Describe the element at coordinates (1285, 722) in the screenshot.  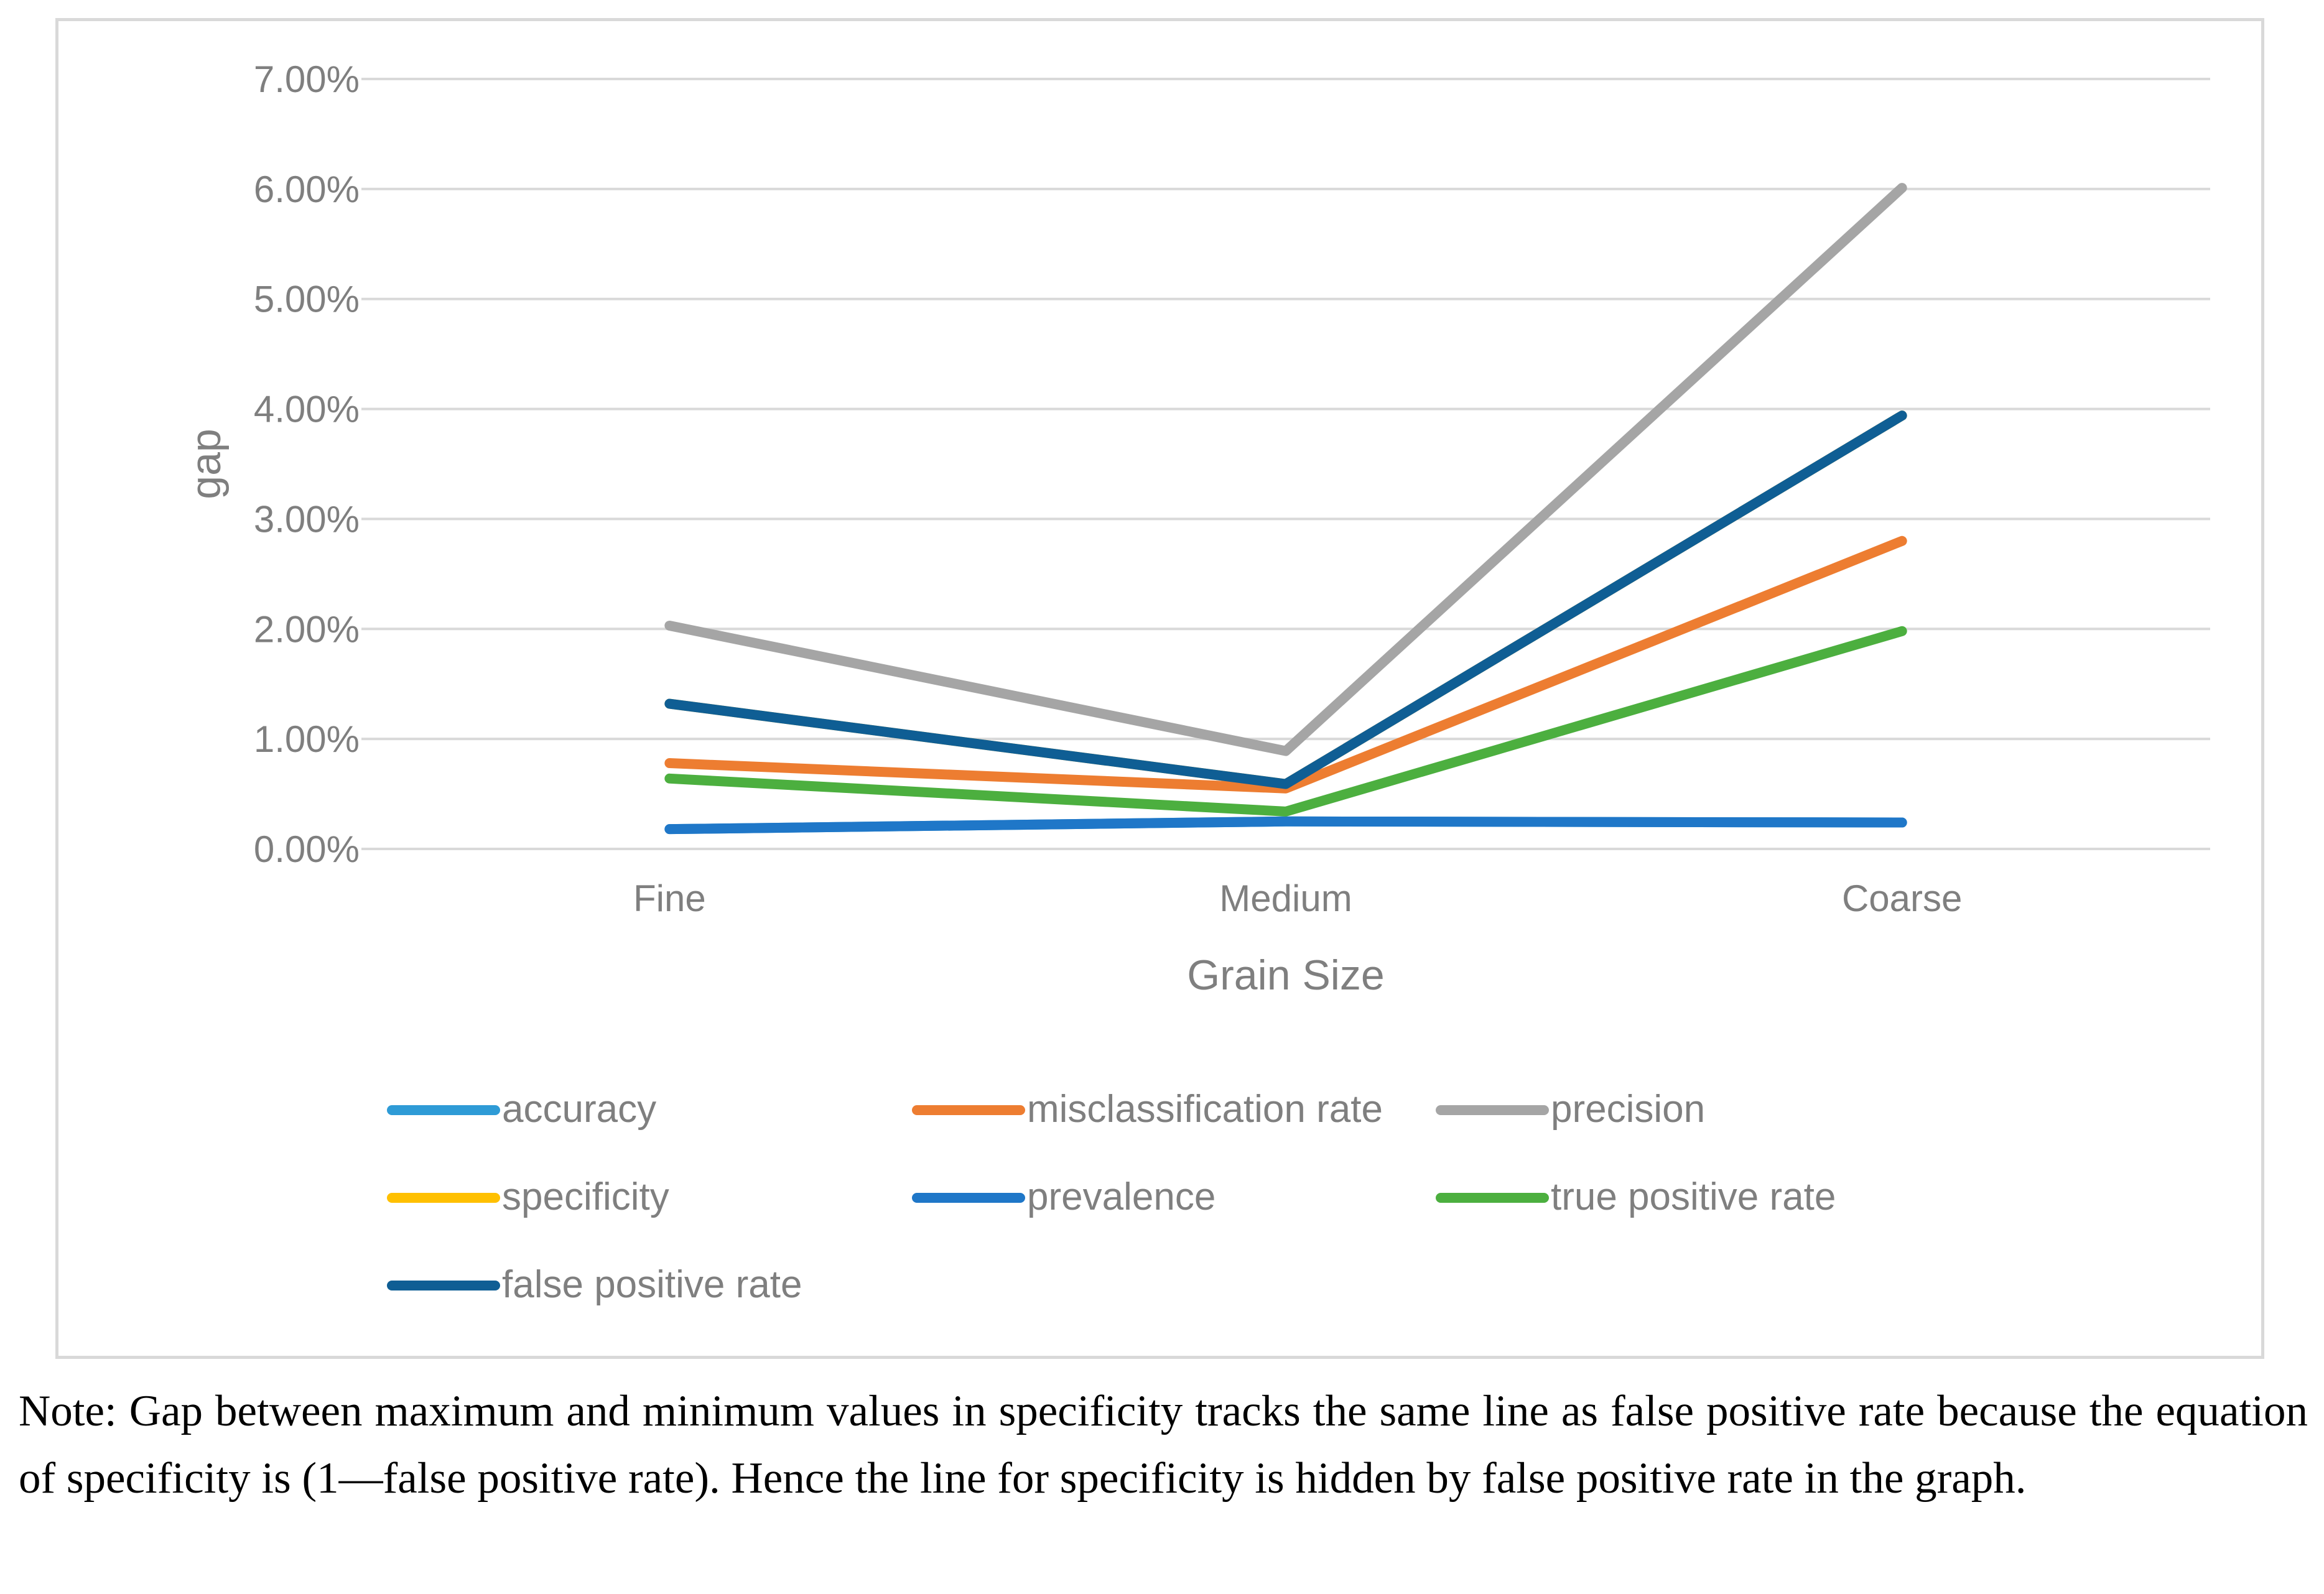
I see `series-line-true-positive-rate` at that location.